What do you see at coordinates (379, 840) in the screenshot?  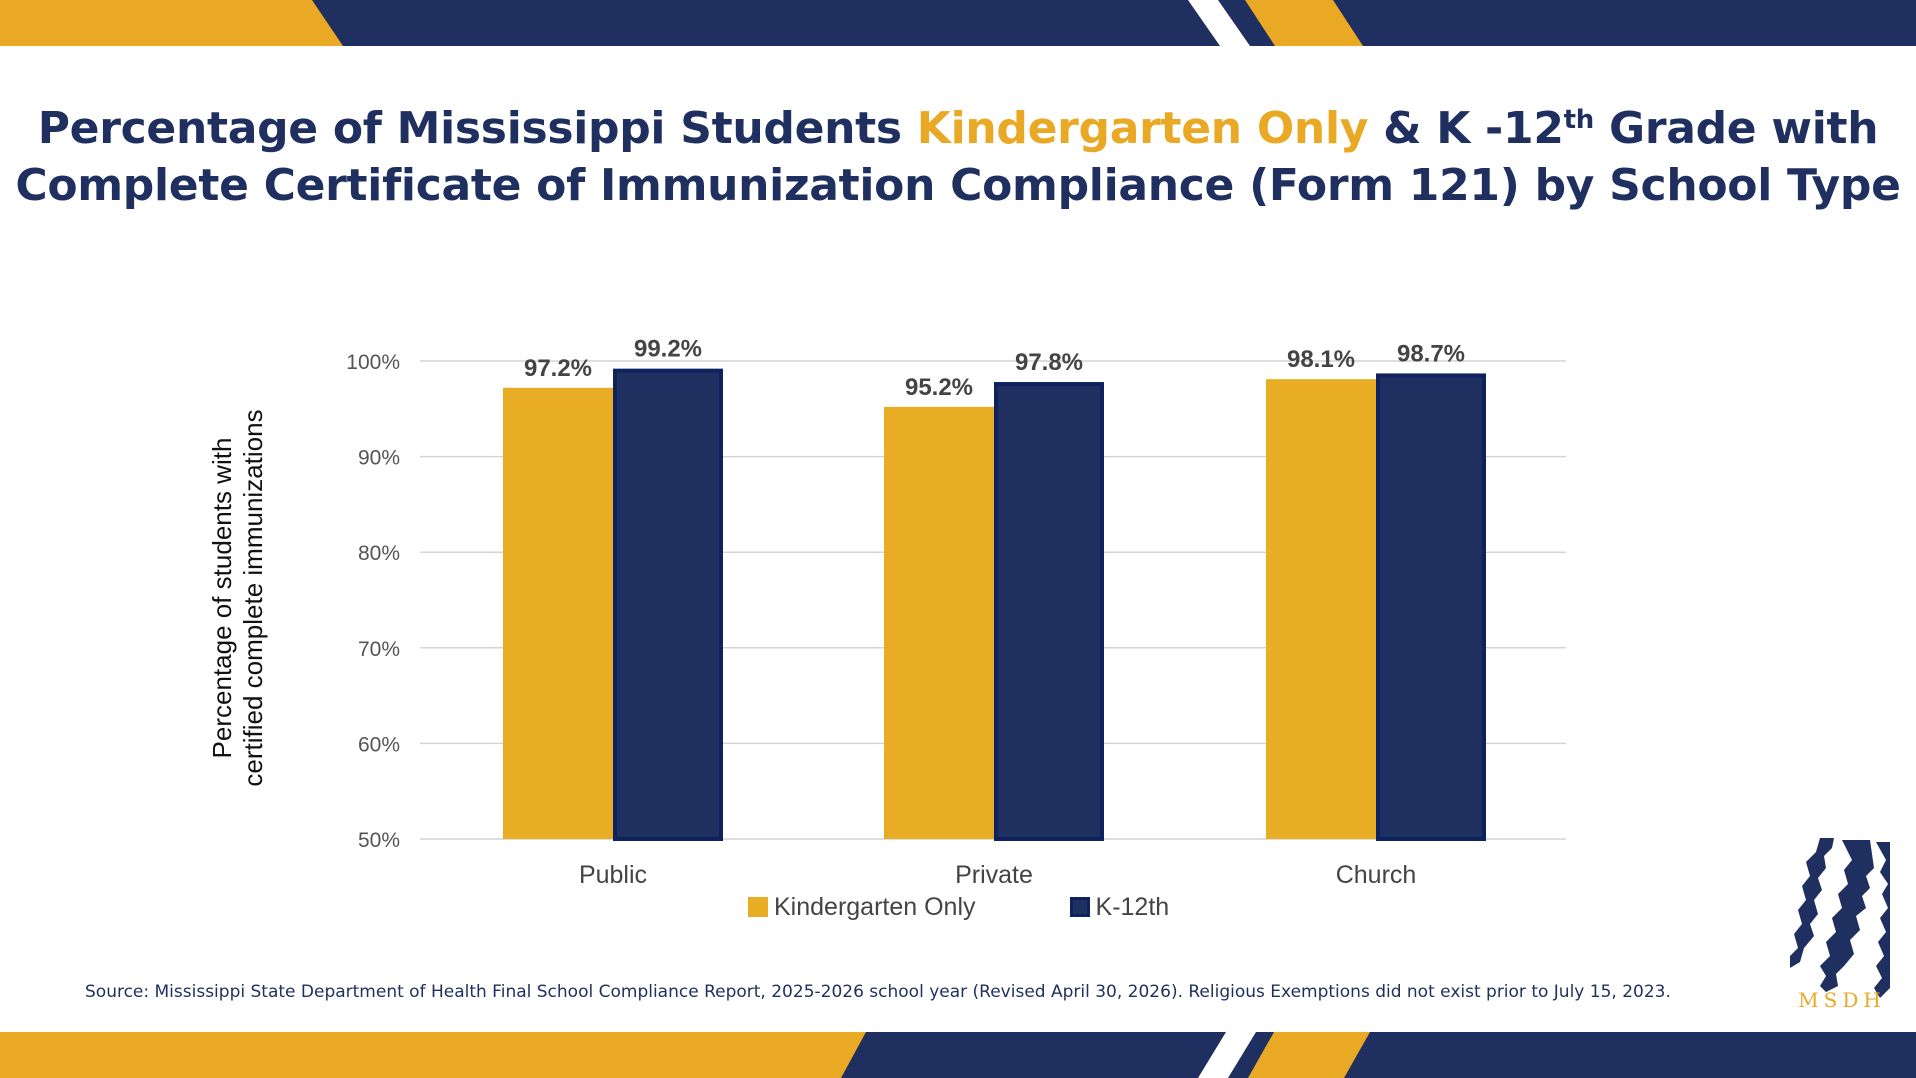 I see `y-tick-label: 50%` at bounding box center [379, 840].